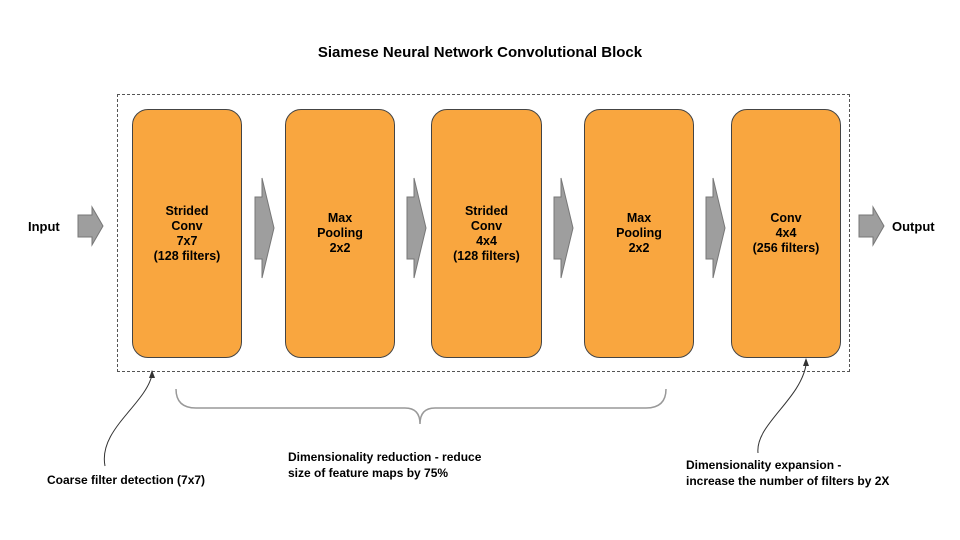  Describe the element at coordinates (786, 248) in the screenshot. I see `block-line: (256 filters)` at that location.